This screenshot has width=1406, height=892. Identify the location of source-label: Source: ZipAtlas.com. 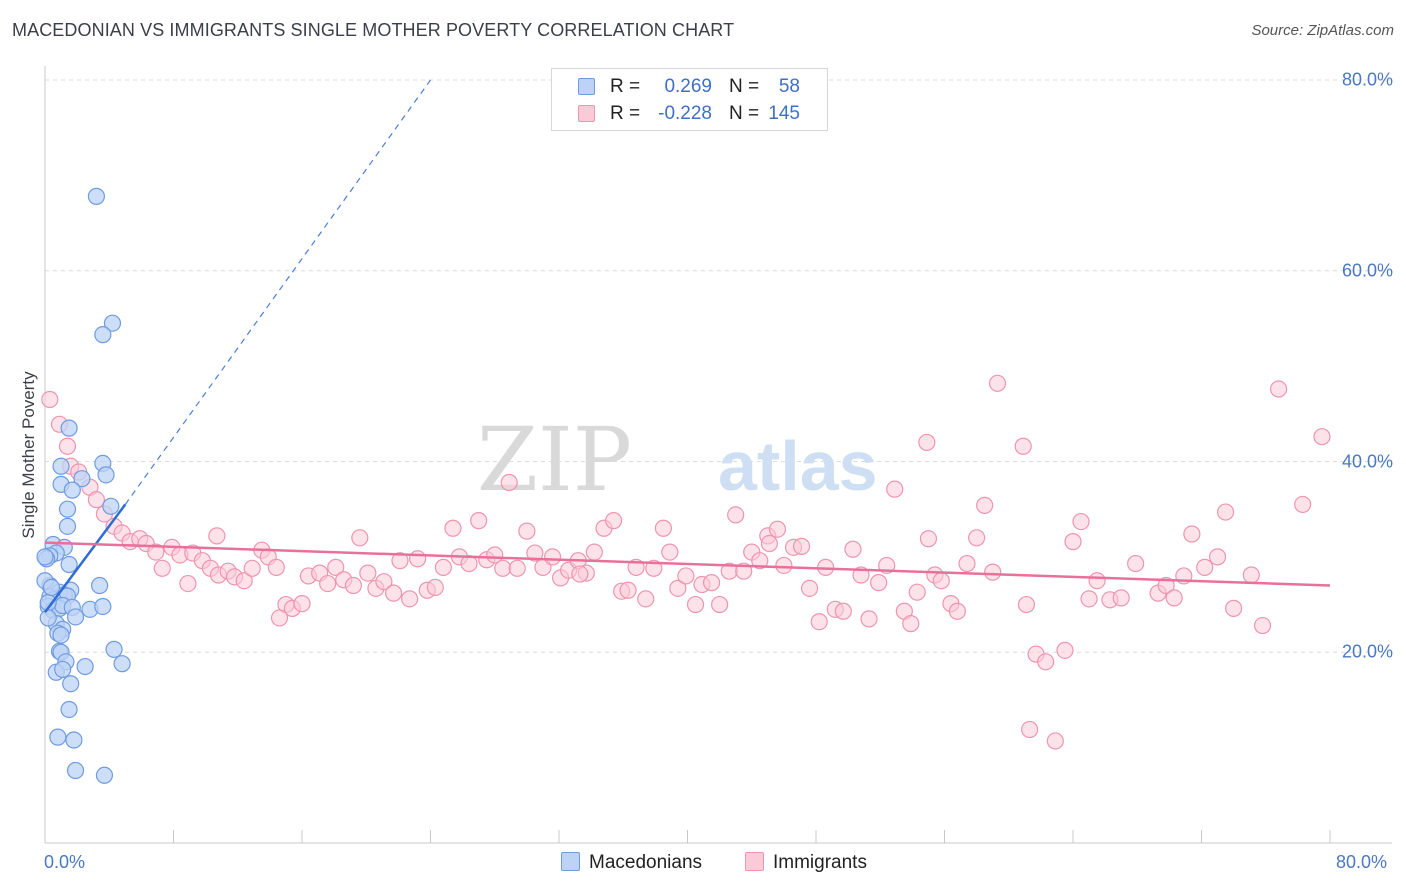
(1322, 30).